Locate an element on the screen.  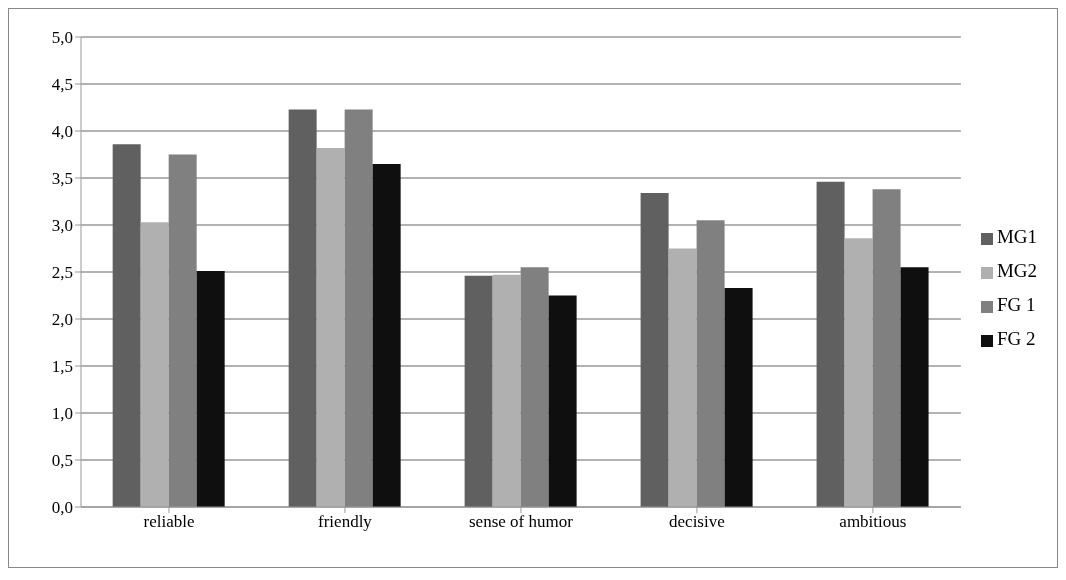
legend-label: FG 1 is located at coordinates (1016, 304).